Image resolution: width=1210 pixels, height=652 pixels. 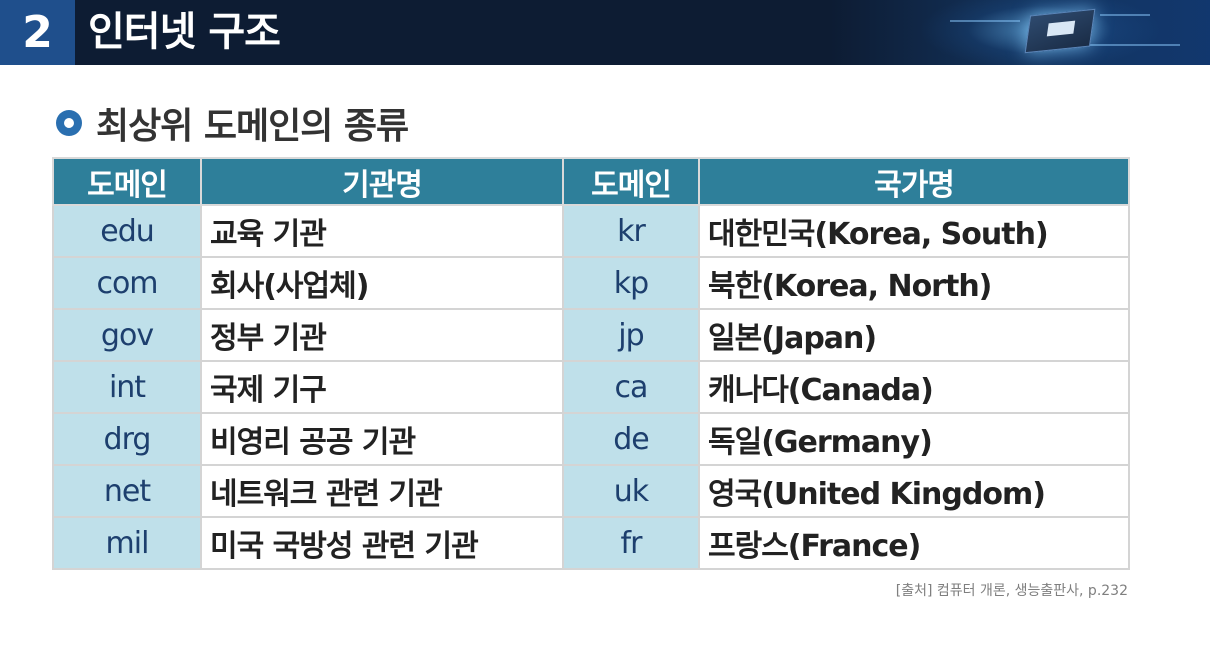 I want to click on table-header-row: 도메인 기관명 도메인 국가명, so click(x=591, y=181).